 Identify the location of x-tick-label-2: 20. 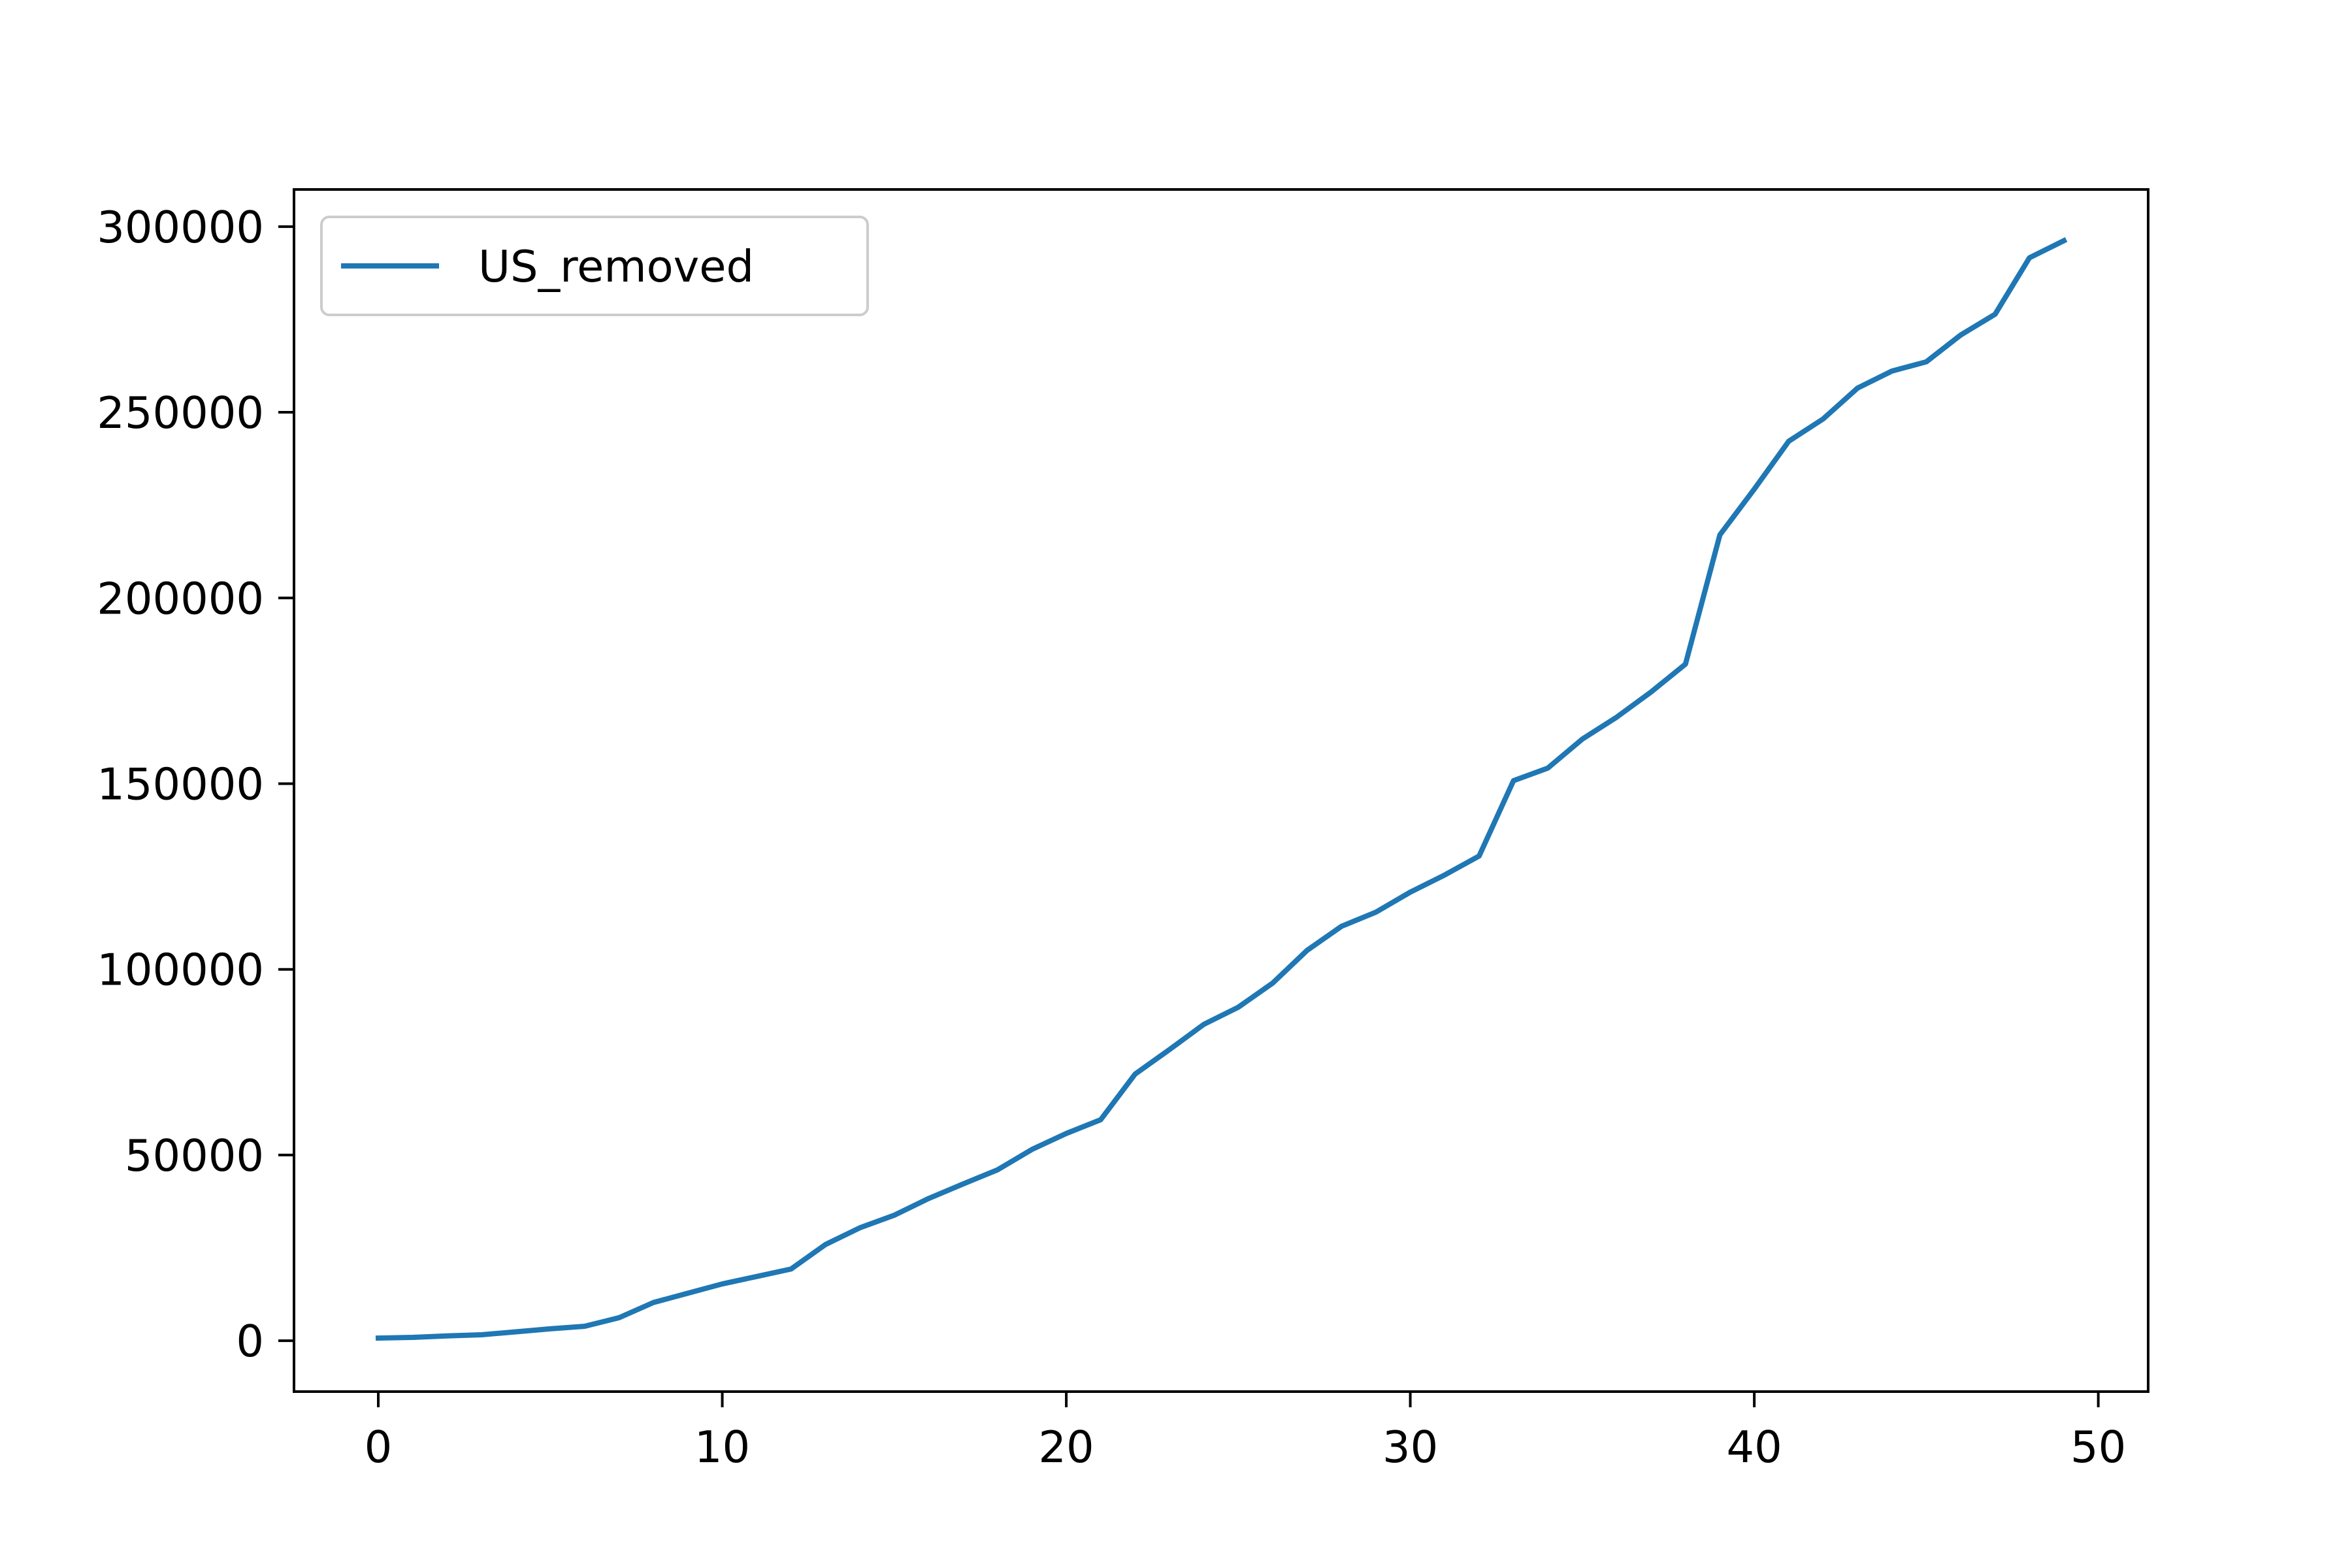
(1066, 1447).